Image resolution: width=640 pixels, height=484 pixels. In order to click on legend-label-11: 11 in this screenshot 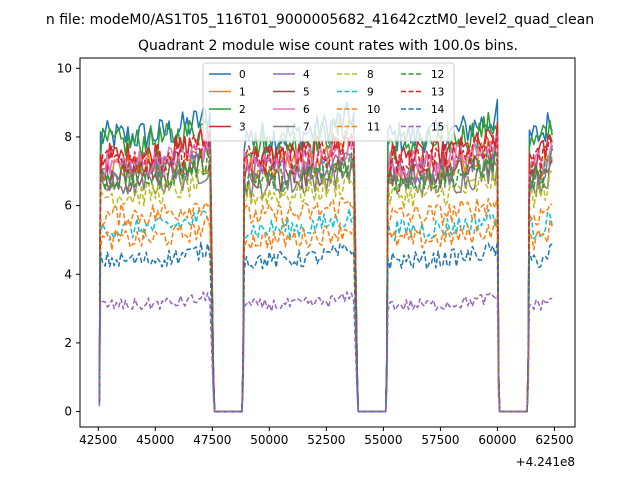, I will do `click(373, 128)`.